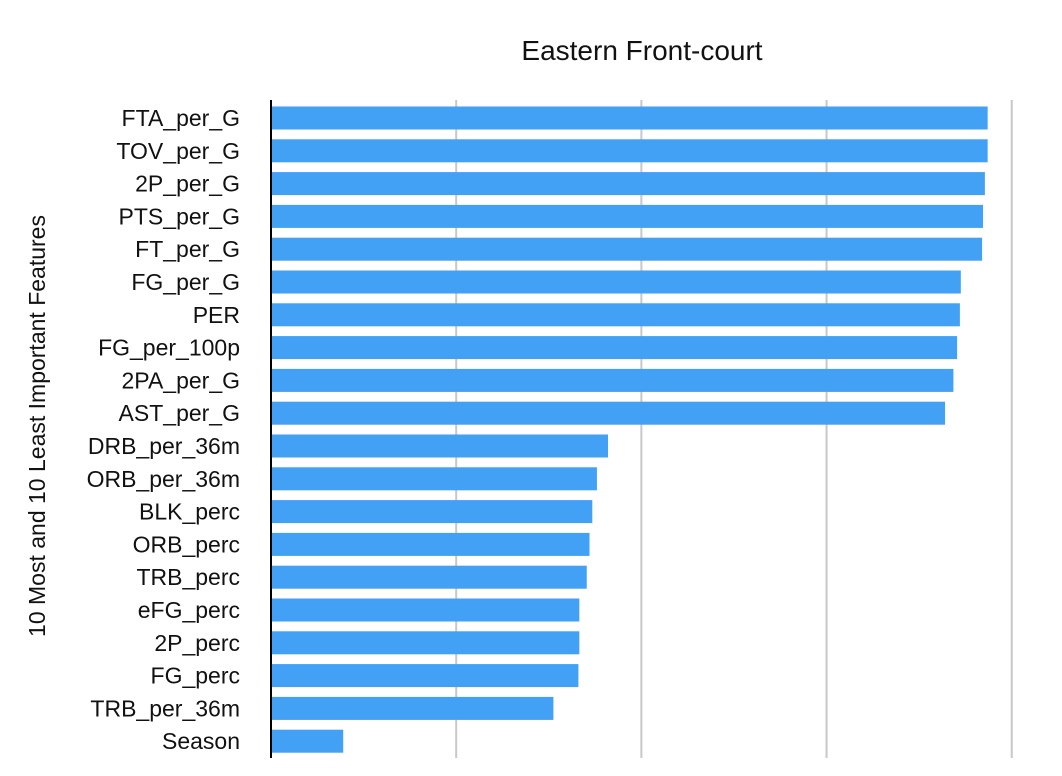  Describe the element at coordinates (628, 216) in the screenshot. I see `bar-PTS_per_G` at that location.